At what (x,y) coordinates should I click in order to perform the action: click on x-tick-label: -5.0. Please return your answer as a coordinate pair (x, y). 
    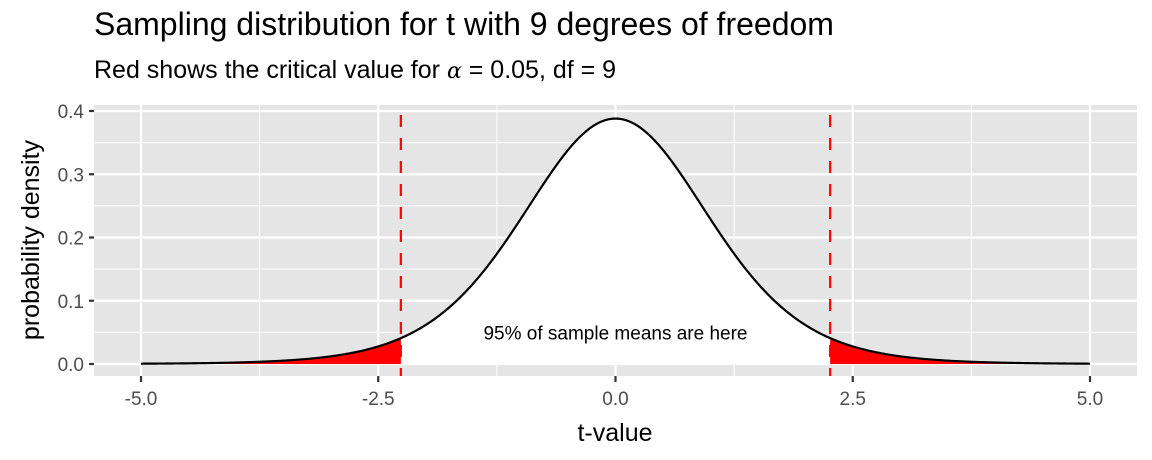
    Looking at the image, I should click on (141, 399).